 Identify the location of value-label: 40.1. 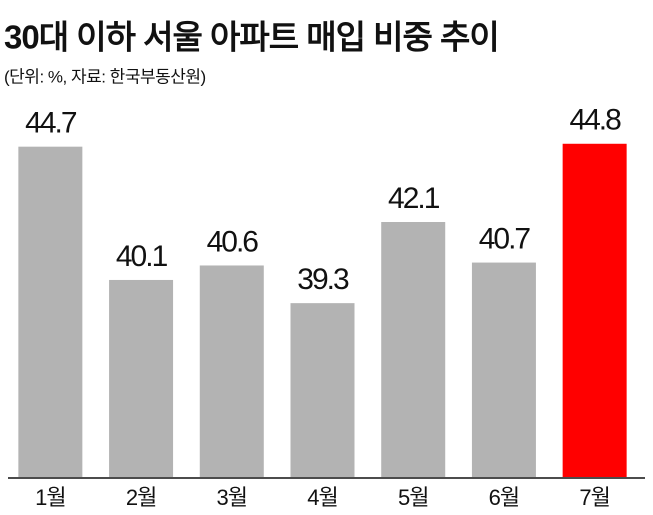
(142, 256).